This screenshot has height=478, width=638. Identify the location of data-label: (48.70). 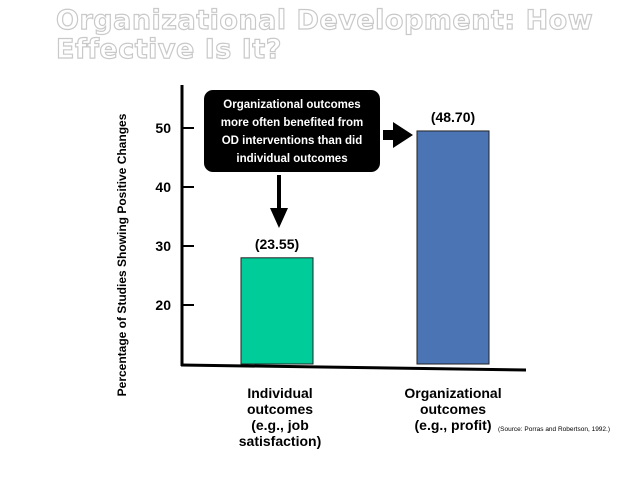
(453, 117).